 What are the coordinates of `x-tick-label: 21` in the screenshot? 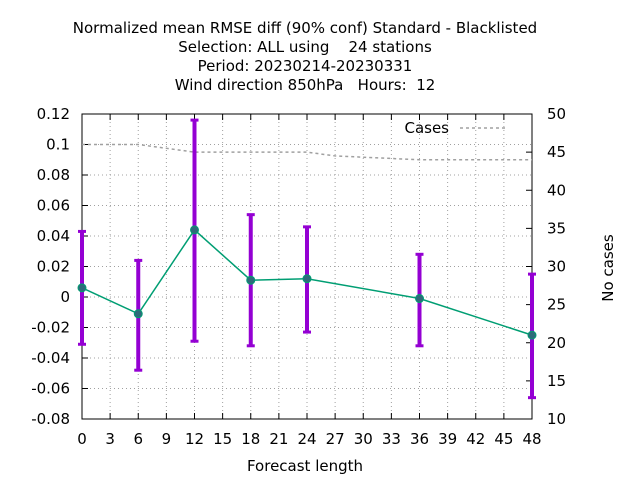 It's located at (278, 439).